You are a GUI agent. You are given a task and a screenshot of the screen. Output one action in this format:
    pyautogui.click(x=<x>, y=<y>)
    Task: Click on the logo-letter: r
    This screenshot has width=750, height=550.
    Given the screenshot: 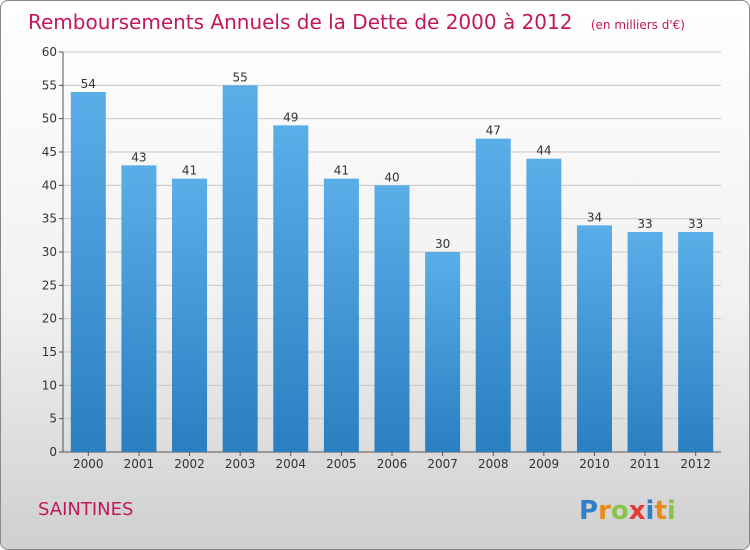 What is the action you would take?
    pyautogui.click(x=604, y=511)
    